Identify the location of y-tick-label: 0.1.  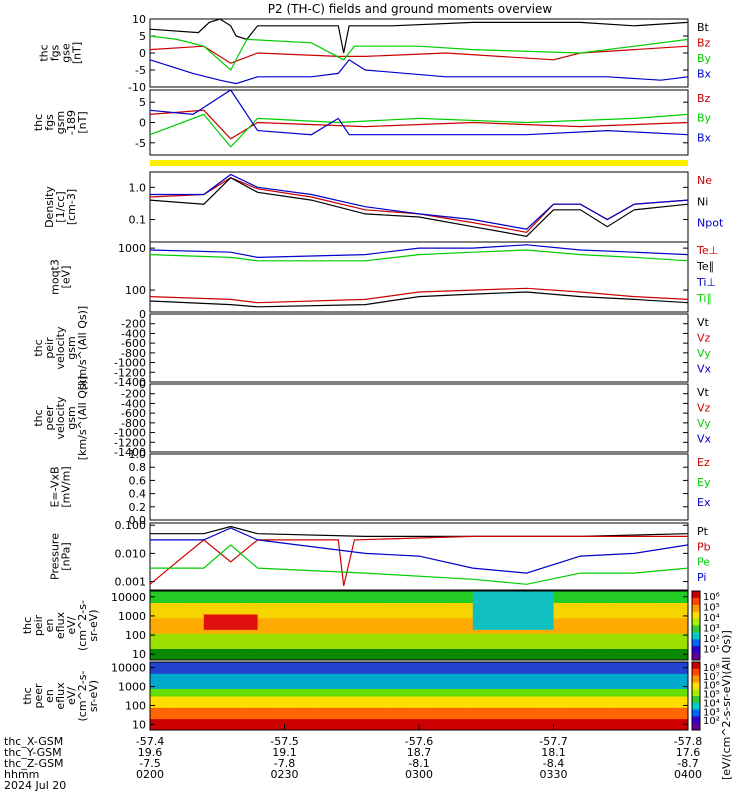
(138, 220).